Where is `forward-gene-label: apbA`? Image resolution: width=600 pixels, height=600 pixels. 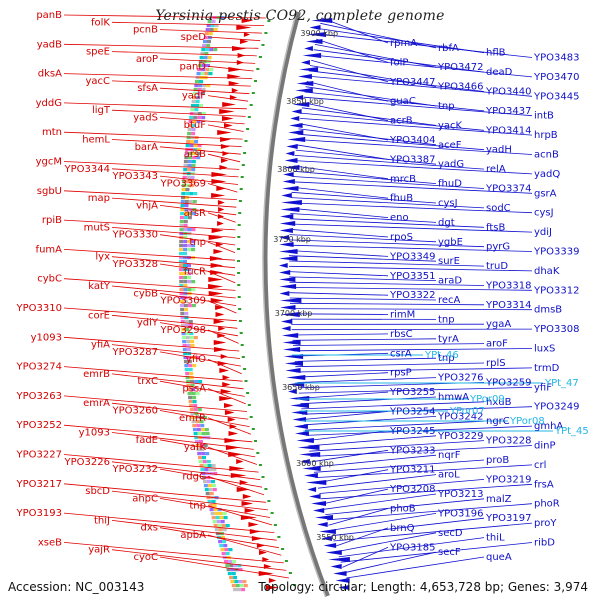 forward-gene-label: apbA is located at coordinates (193, 535).